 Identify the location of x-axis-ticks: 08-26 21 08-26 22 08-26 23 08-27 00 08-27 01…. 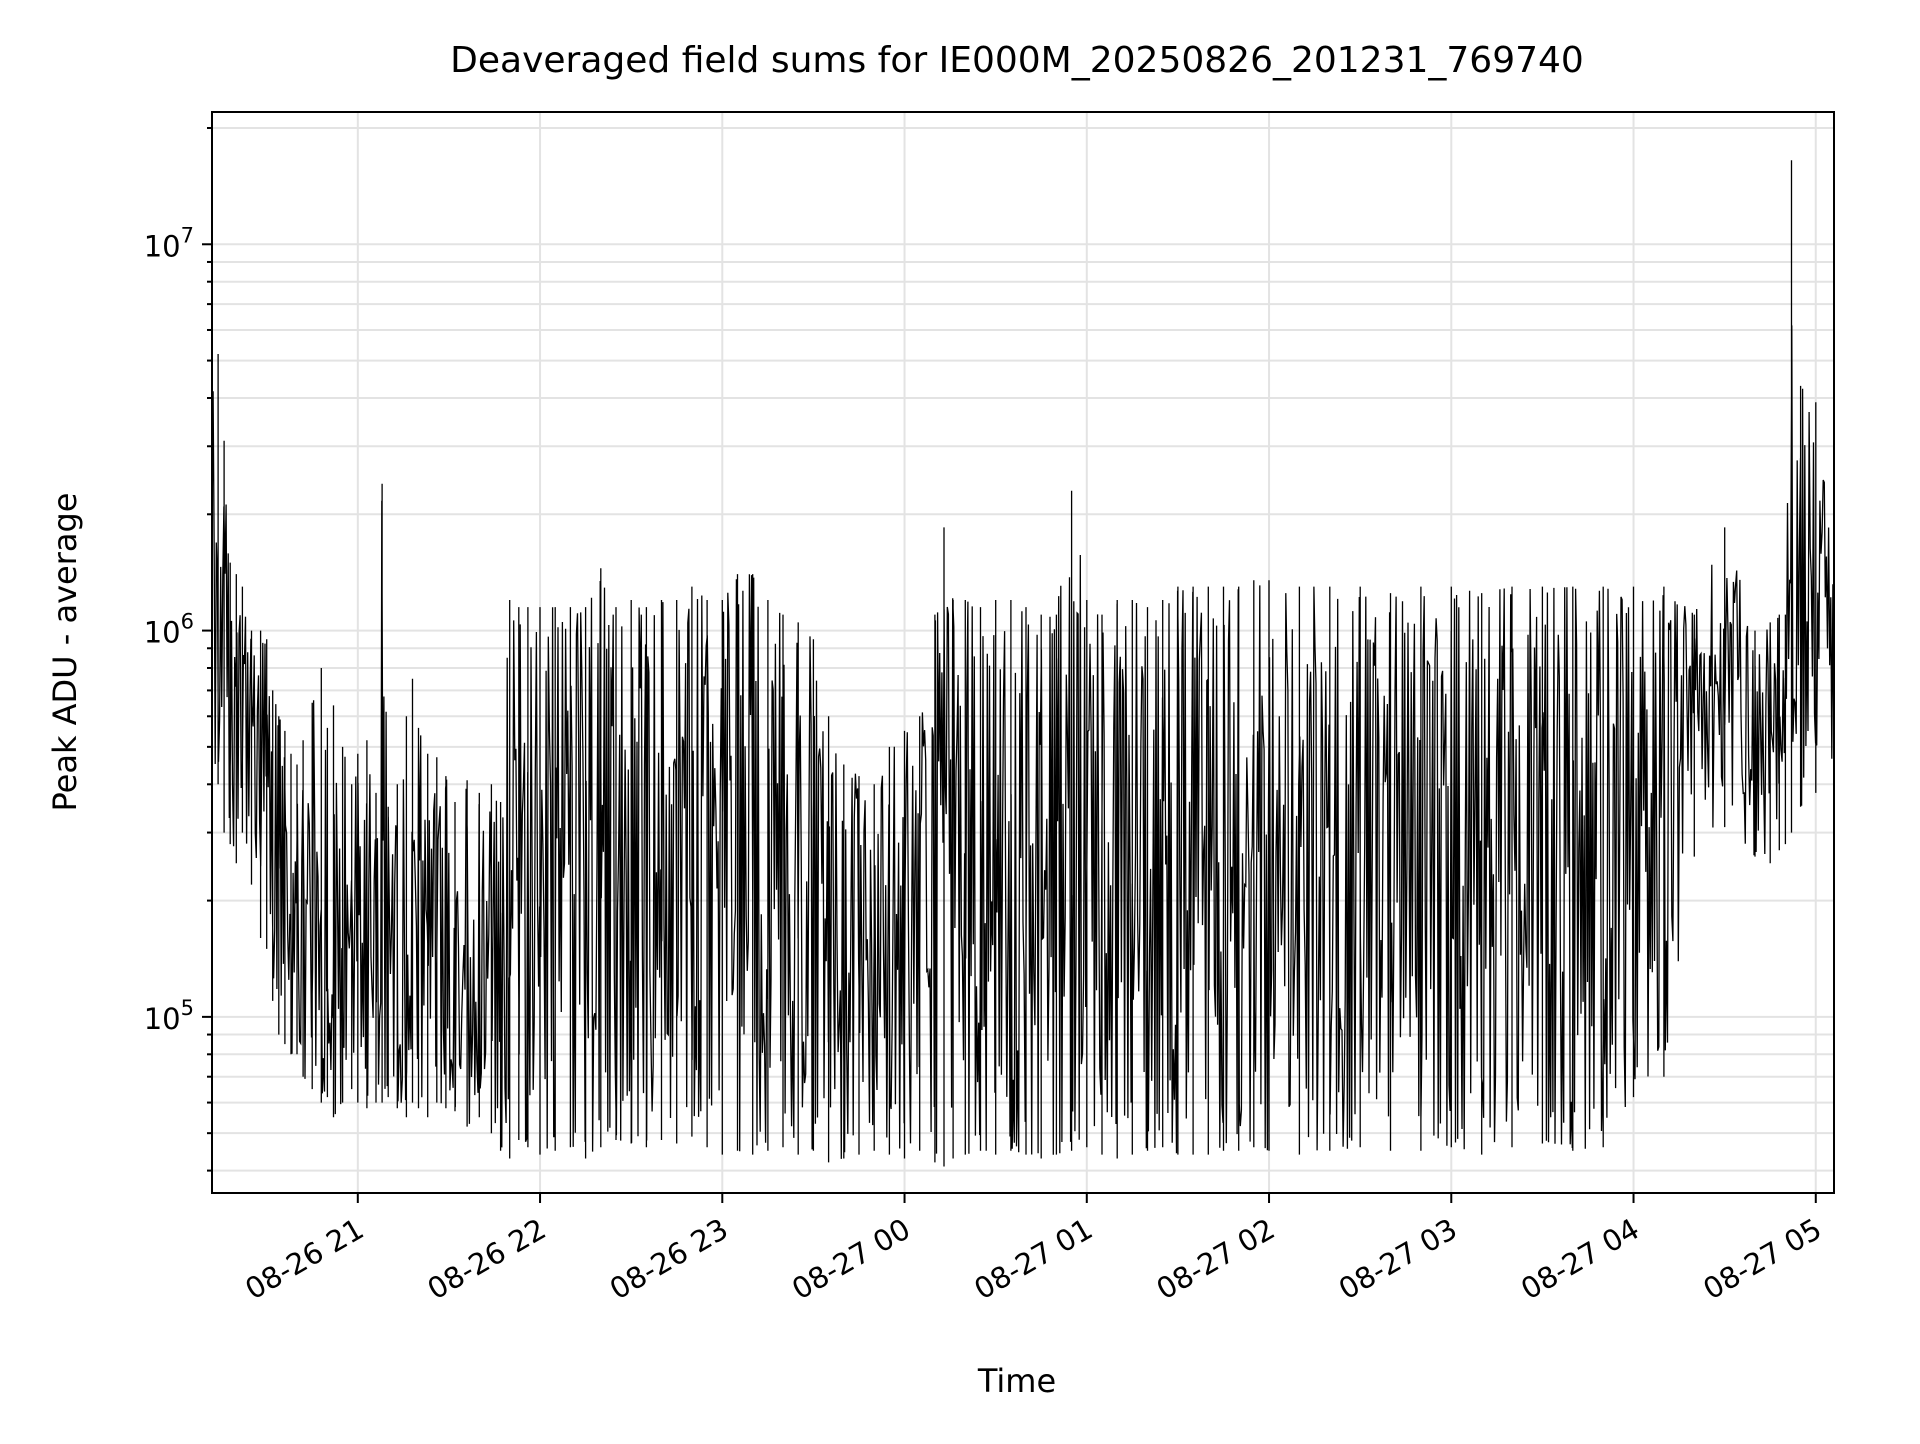
(1033, 1249).